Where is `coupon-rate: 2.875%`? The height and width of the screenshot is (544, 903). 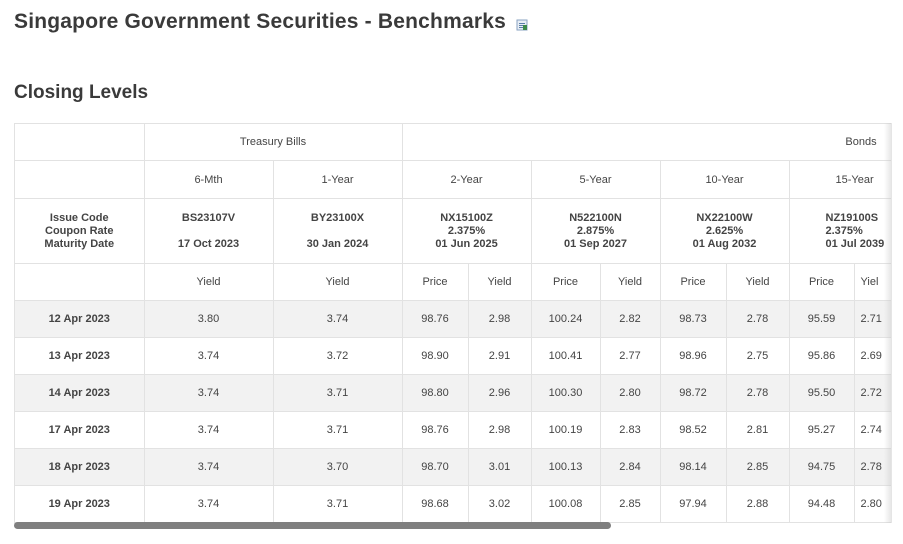
coupon-rate: 2.875% is located at coordinates (595, 230).